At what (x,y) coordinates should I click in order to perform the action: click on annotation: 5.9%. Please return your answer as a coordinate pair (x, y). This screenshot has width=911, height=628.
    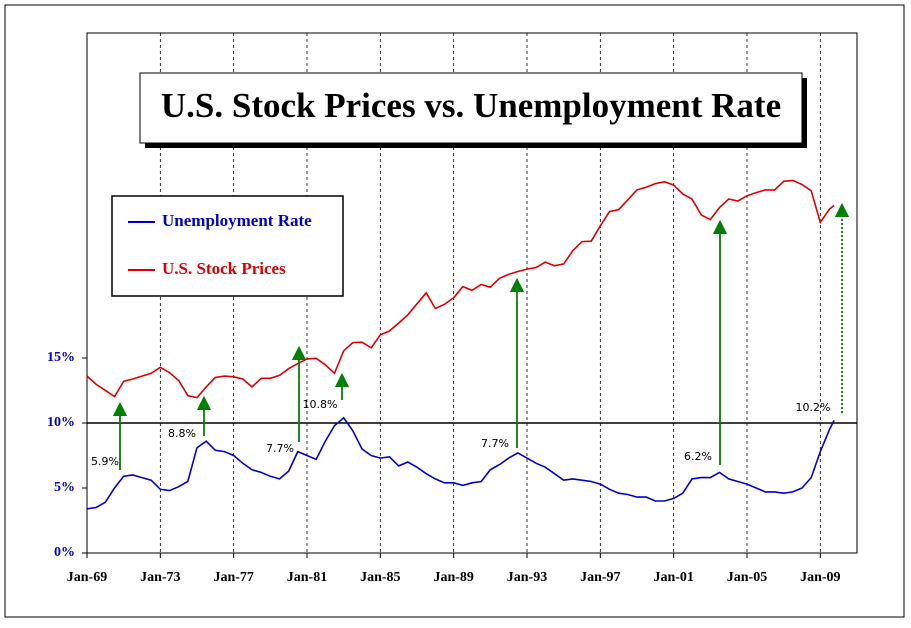
    Looking at the image, I should click on (105, 461).